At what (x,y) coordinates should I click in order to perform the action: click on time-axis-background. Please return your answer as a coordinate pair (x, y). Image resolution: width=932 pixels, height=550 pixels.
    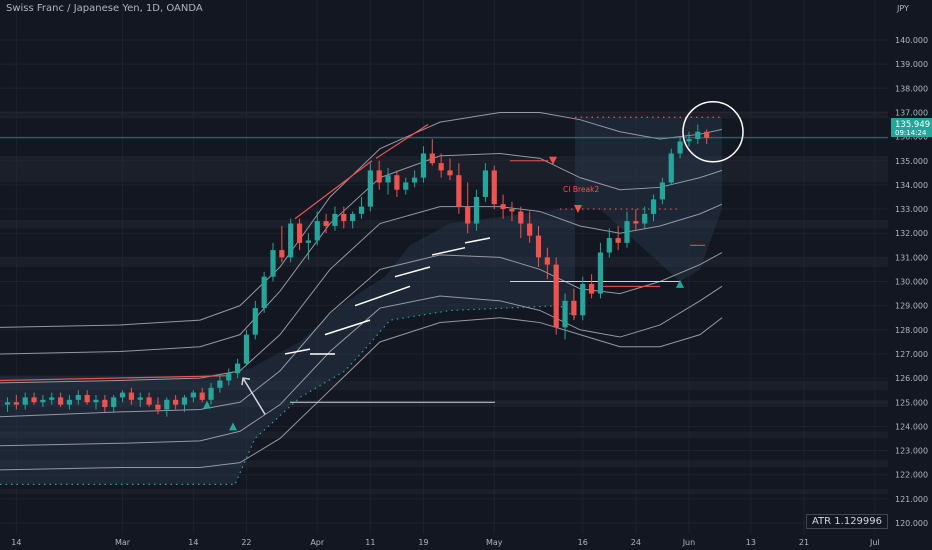
    Looking at the image, I should click on (466, 542).